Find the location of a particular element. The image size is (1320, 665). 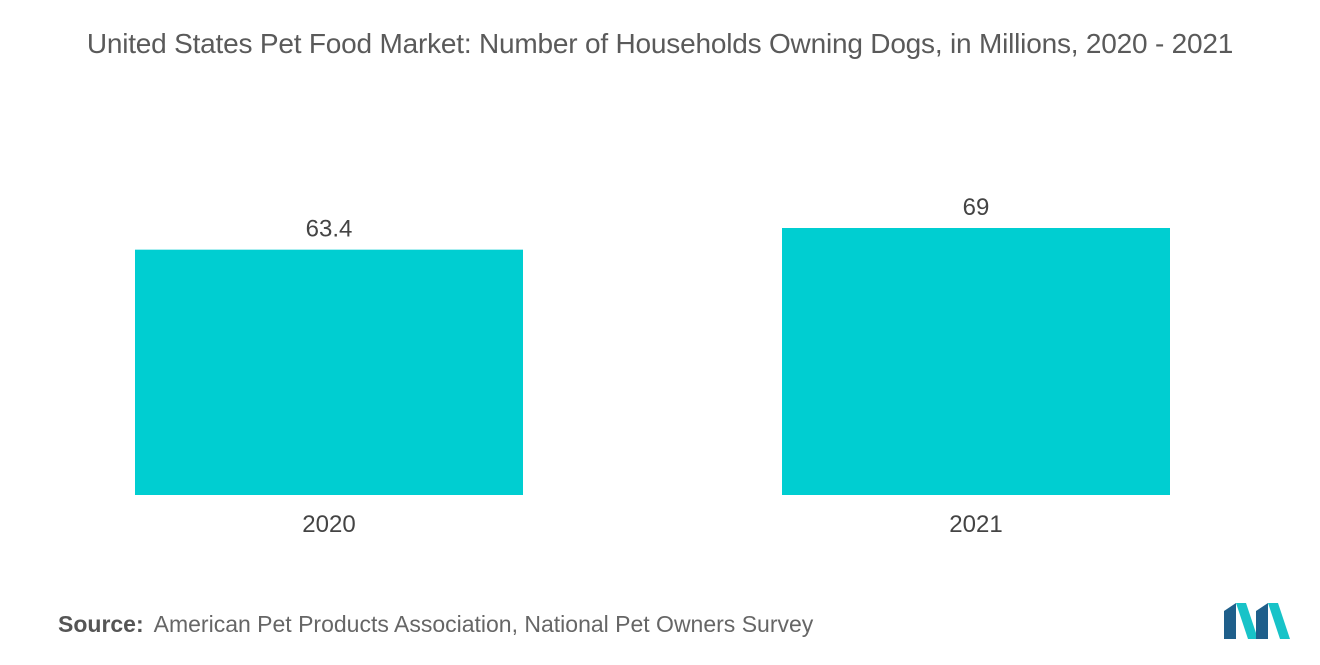

bar-2020 is located at coordinates (329, 372).